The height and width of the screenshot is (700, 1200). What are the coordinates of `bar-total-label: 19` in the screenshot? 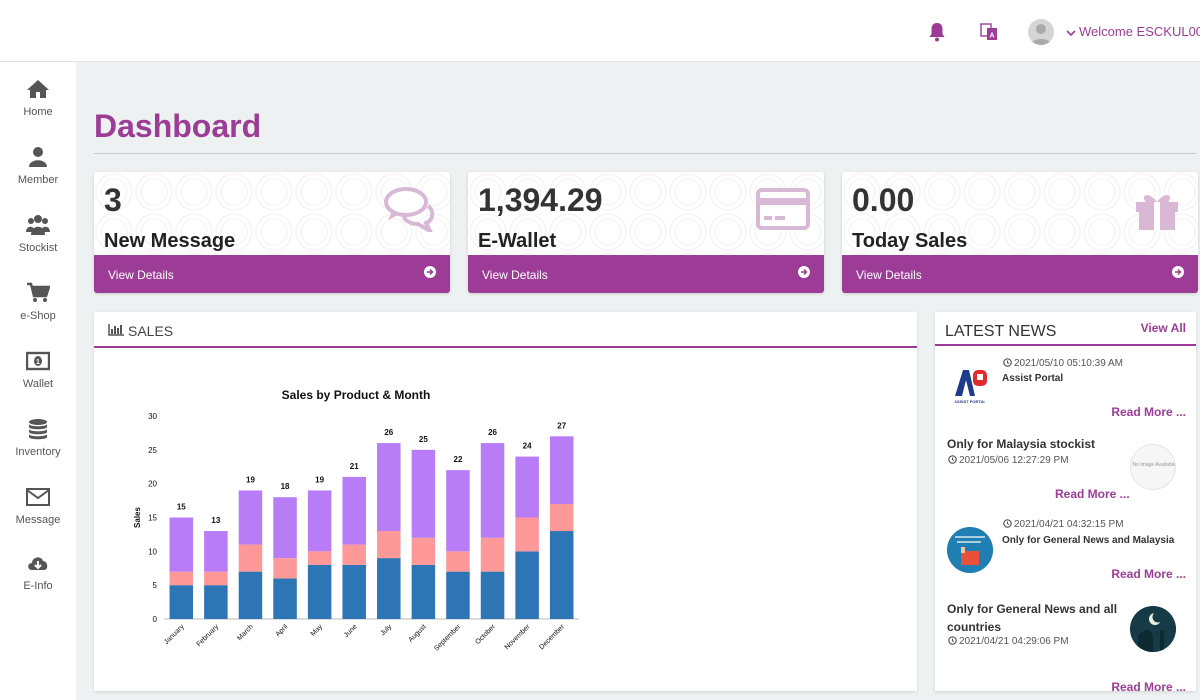 It's located at (319, 479).